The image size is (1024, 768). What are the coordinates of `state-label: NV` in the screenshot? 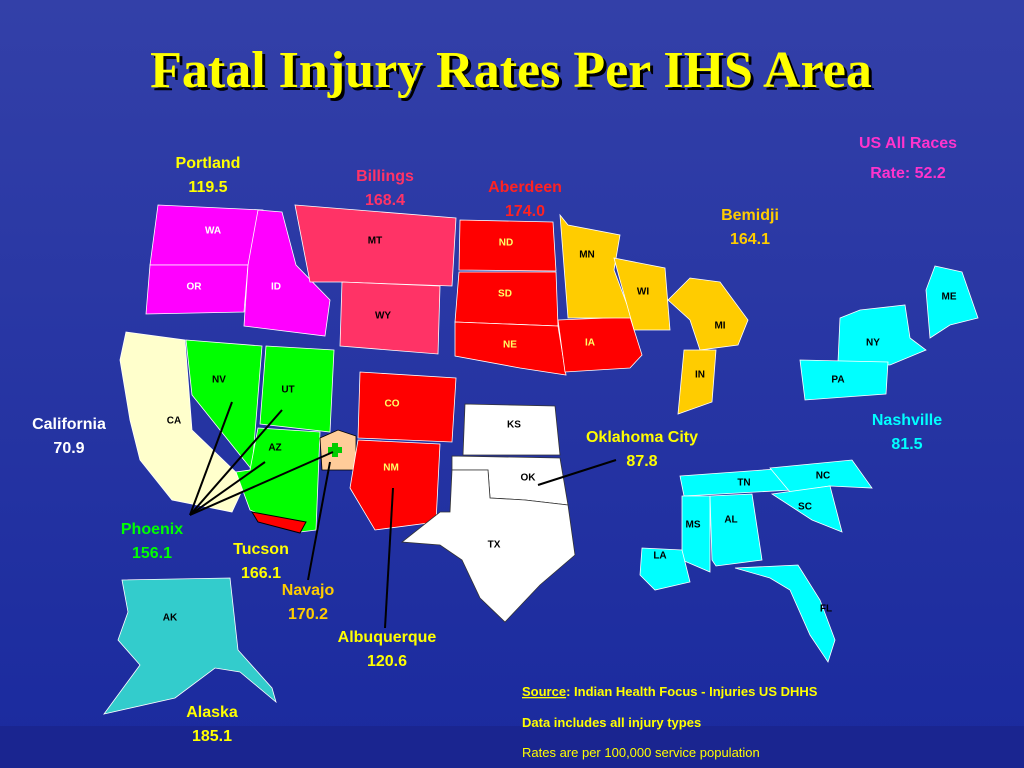 It's located at (219, 380).